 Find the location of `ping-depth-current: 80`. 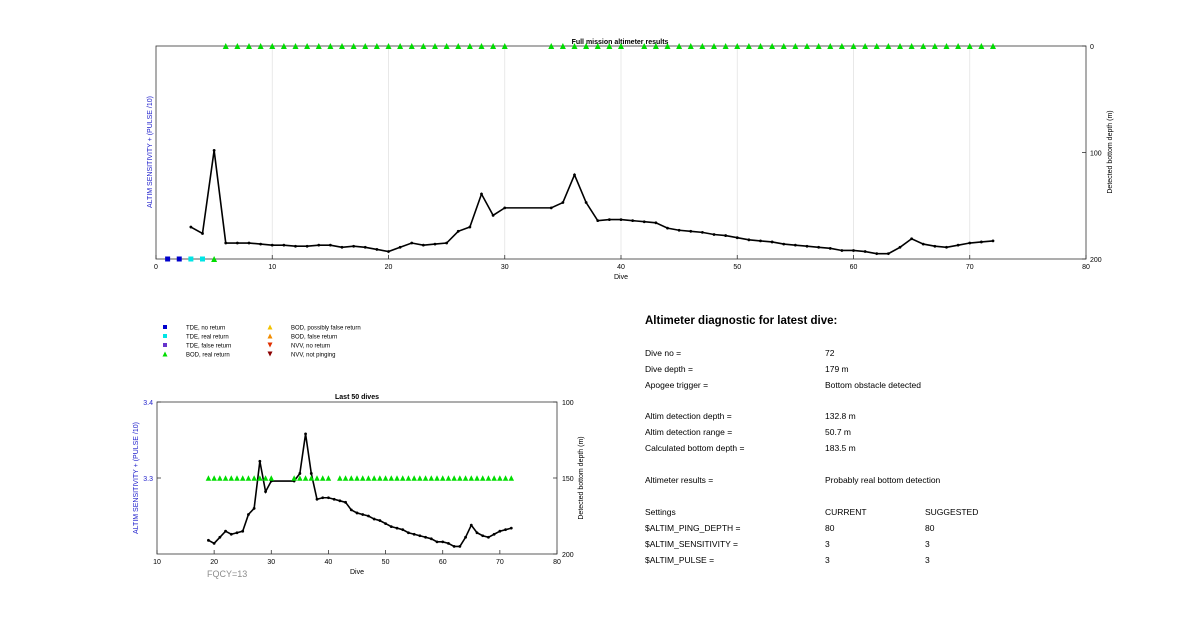

ping-depth-current: 80 is located at coordinates (830, 528).